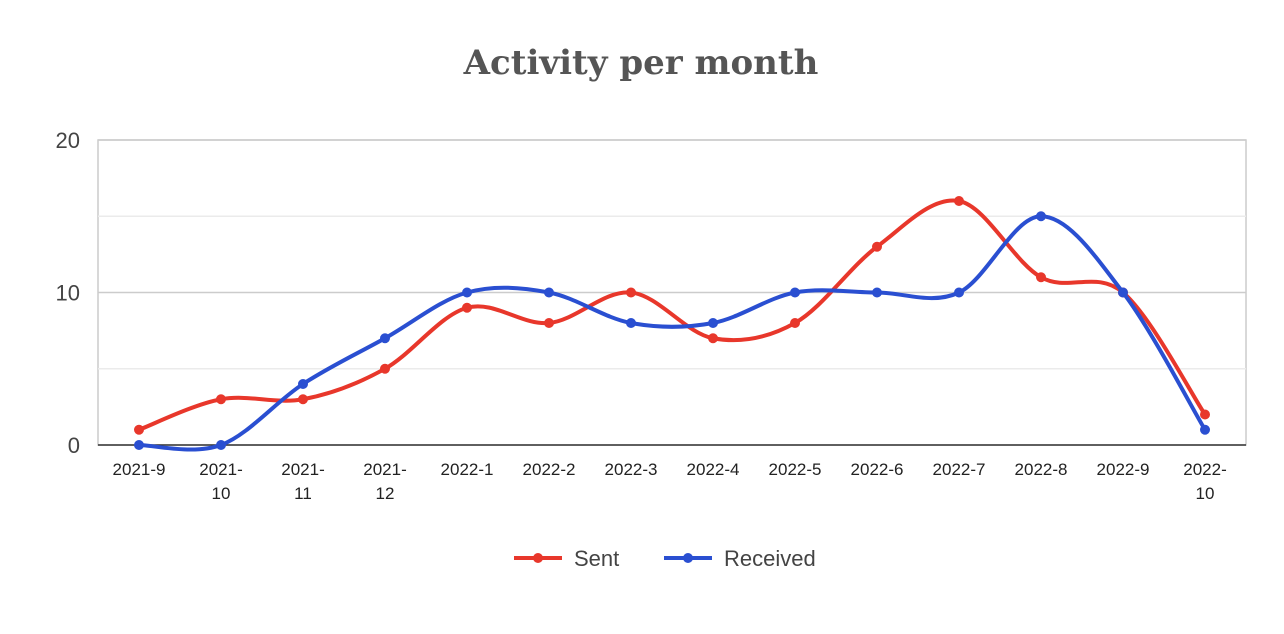  What do you see at coordinates (220, 481) in the screenshot?
I see `x-tick-label: 2021-10` at bounding box center [220, 481].